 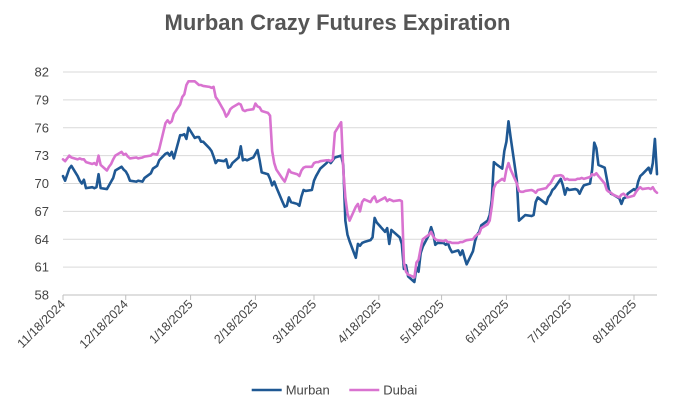 What do you see at coordinates (42, 155) in the screenshot?
I see `y-tick-label-73: 73` at bounding box center [42, 155].